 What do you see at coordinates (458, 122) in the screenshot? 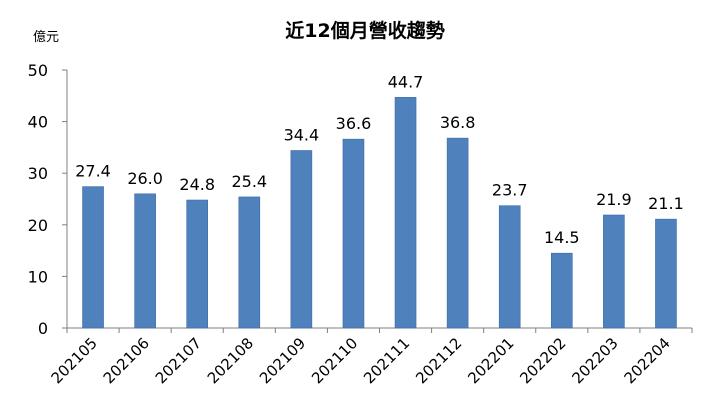
I see `data-label: 36.8` at bounding box center [458, 122].